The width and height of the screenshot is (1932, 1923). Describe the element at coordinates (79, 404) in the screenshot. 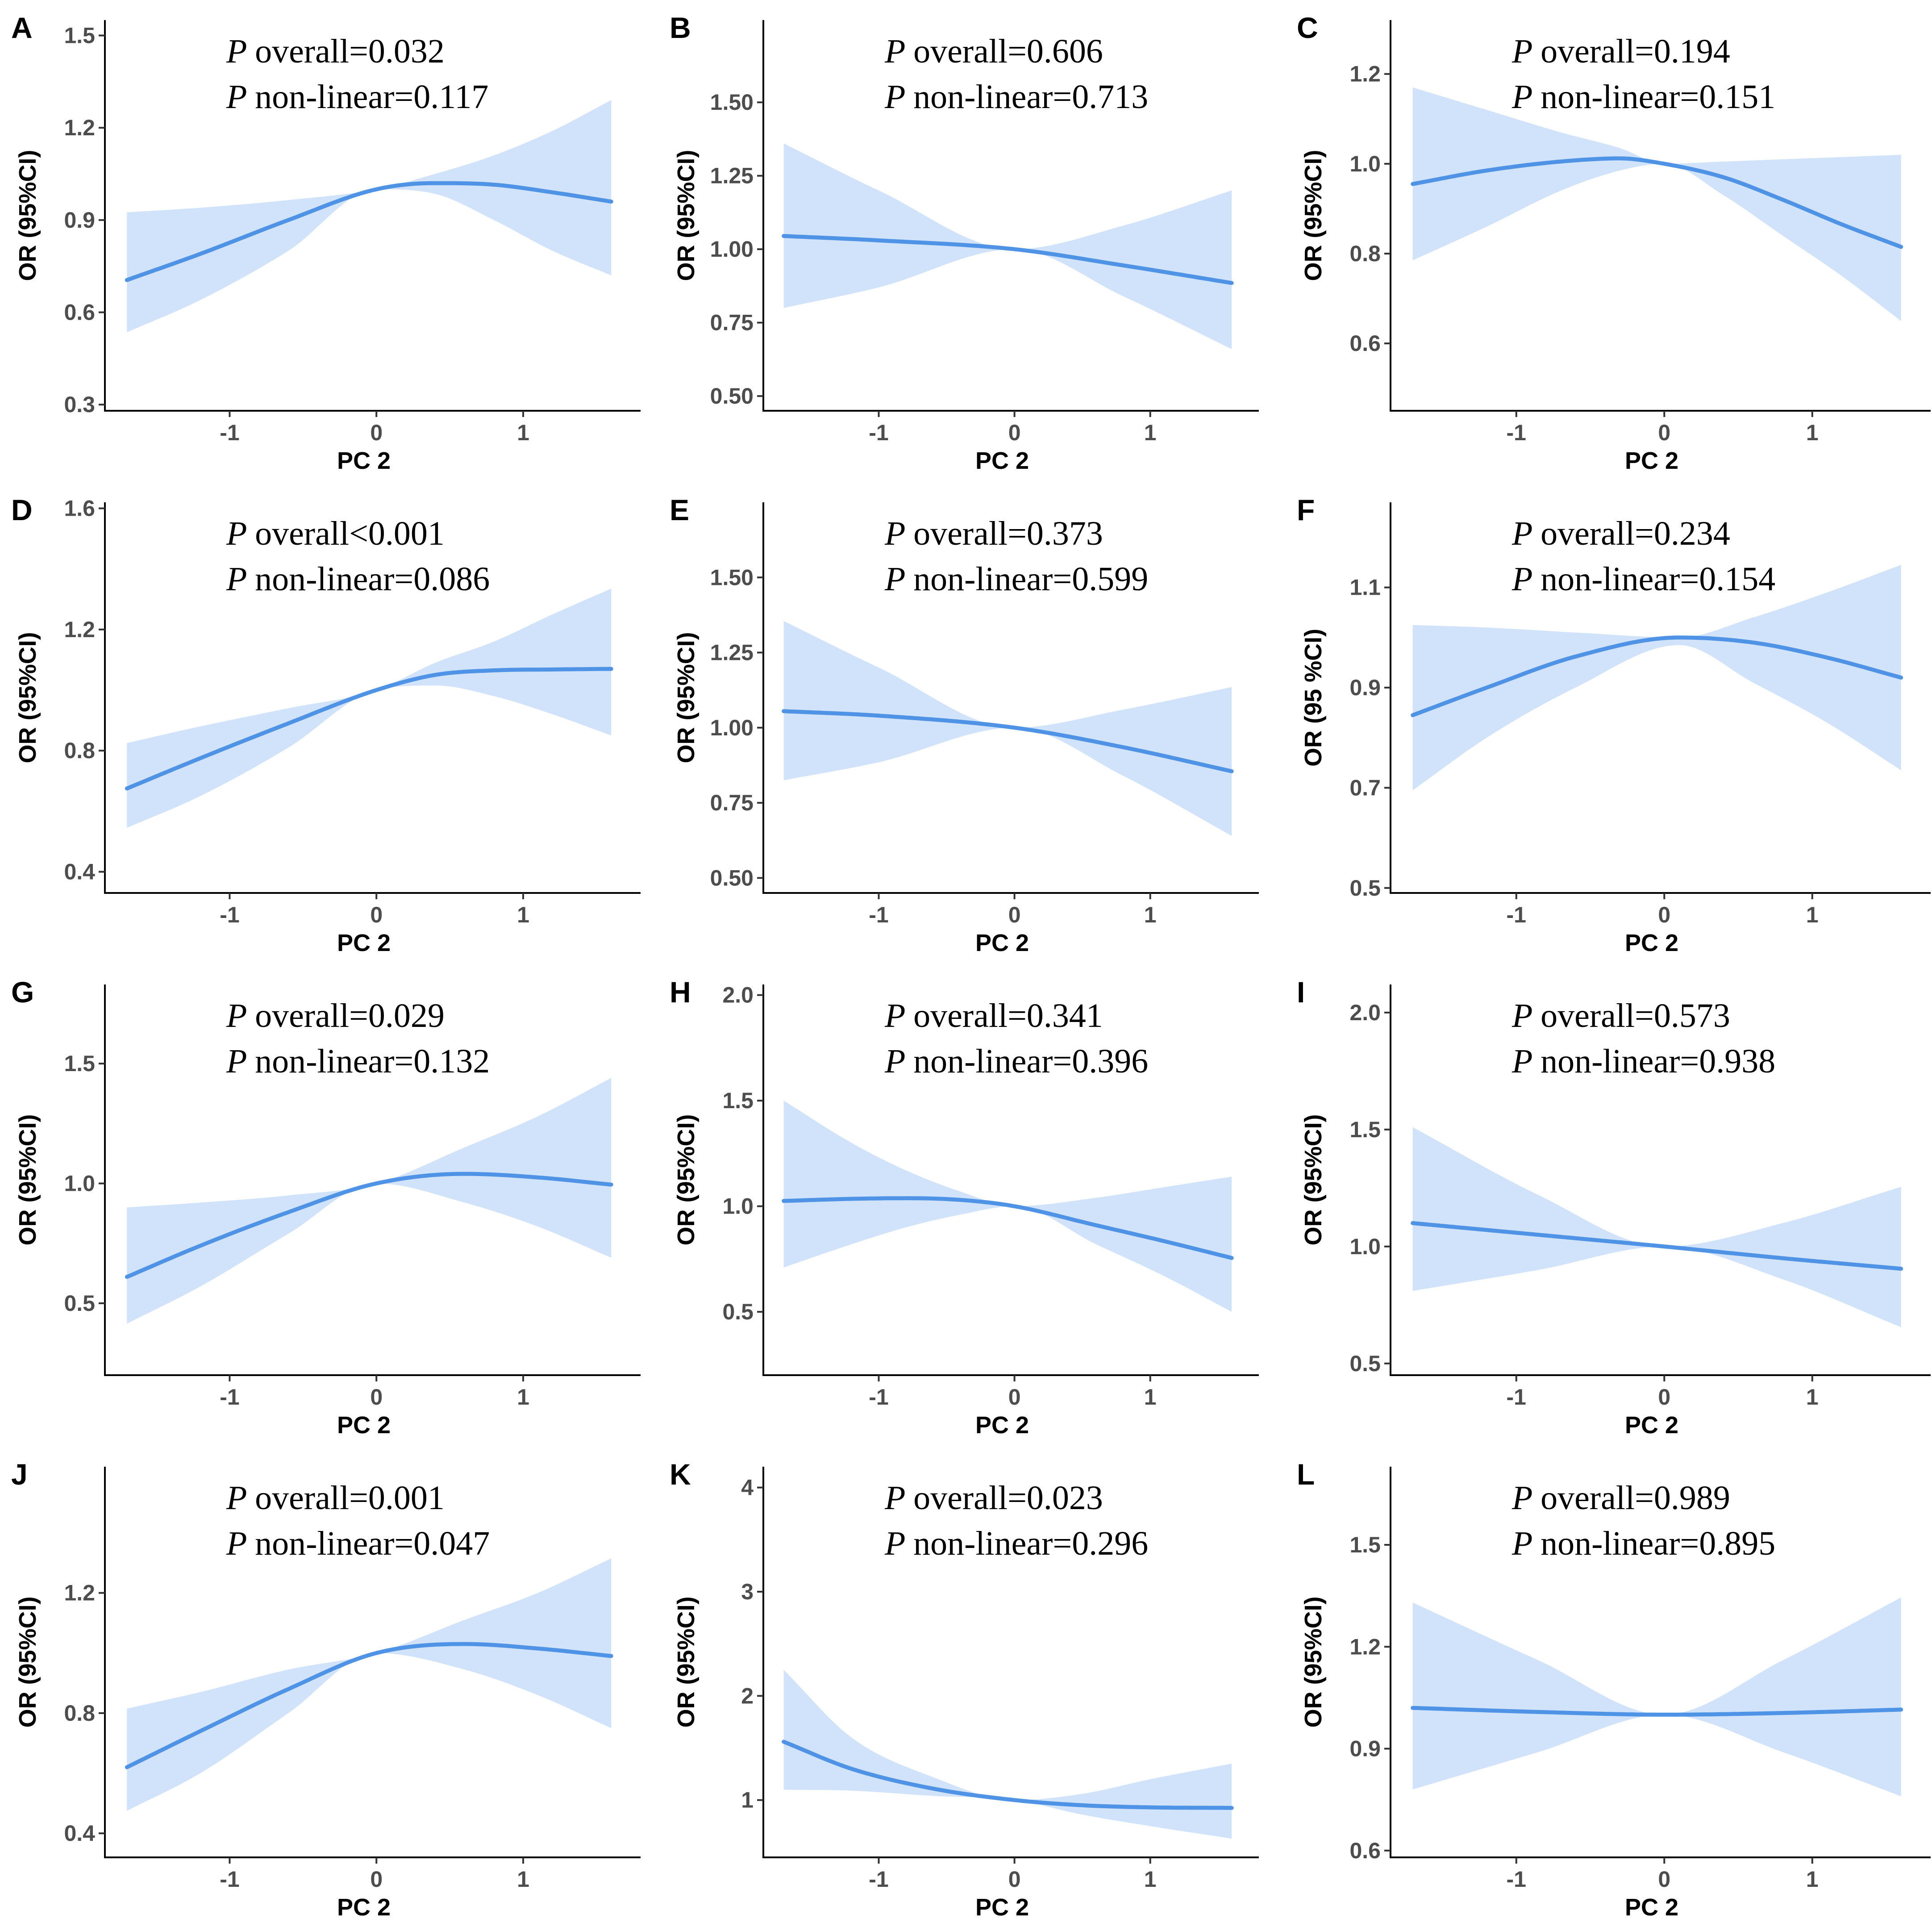

I see `y-tick-label: 0.3` at that location.